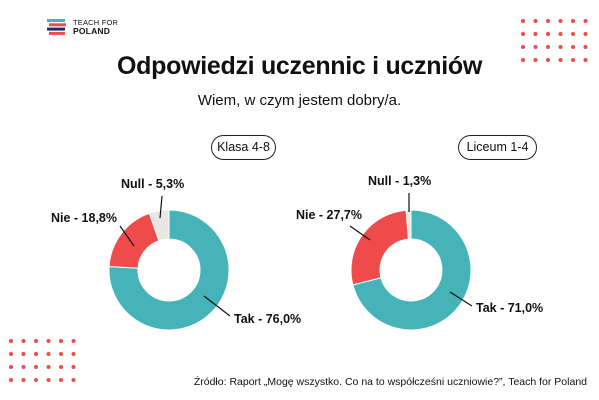  Describe the element at coordinates (127, 236) in the screenshot. I see `chart-1-leader-line-nie` at that location.